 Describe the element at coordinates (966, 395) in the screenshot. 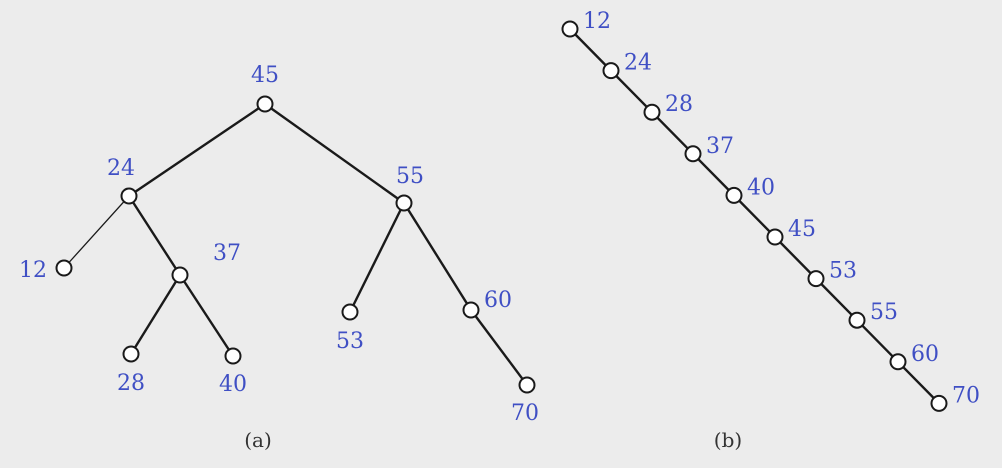

I see `tree-b-node-label-70: 70` at that location.